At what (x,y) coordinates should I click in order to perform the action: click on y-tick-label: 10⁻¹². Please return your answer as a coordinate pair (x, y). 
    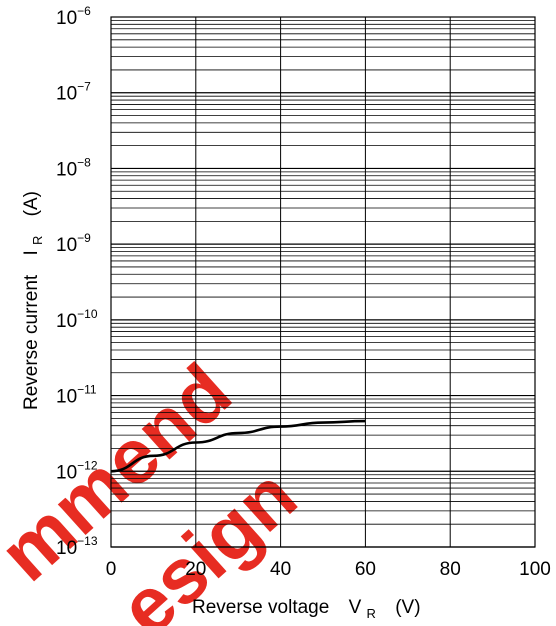
    Looking at the image, I should click on (77, 470).